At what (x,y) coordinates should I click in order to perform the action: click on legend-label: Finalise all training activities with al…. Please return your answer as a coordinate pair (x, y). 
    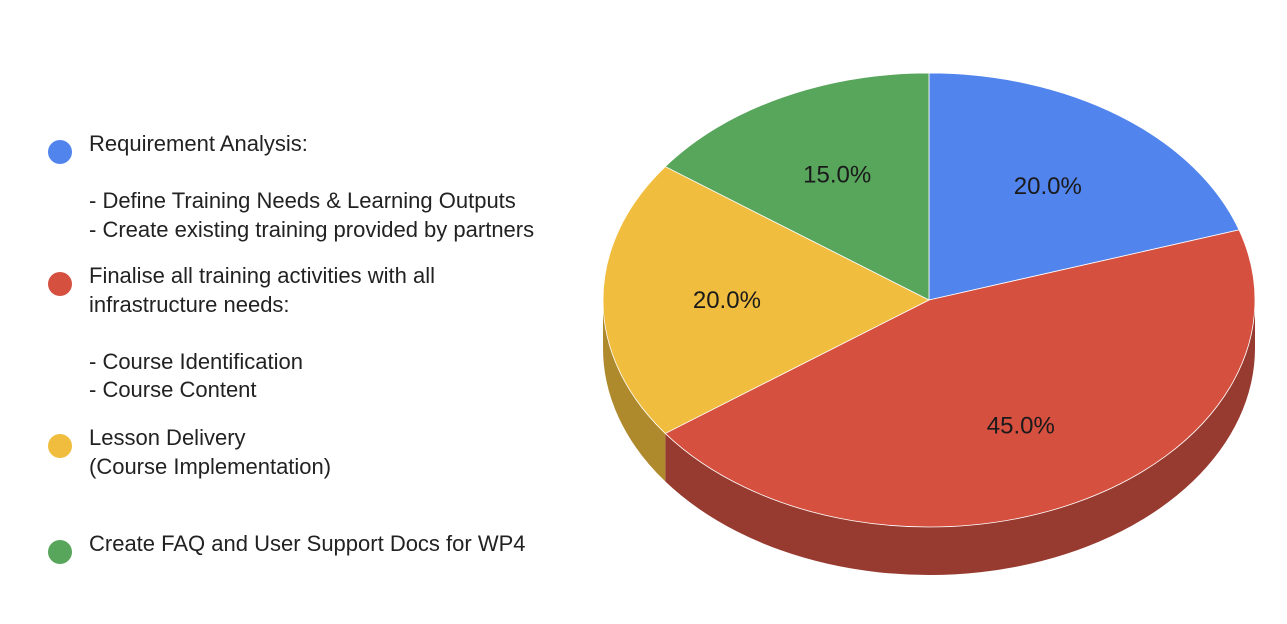
    Looking at the image, I should click on (262, 332).